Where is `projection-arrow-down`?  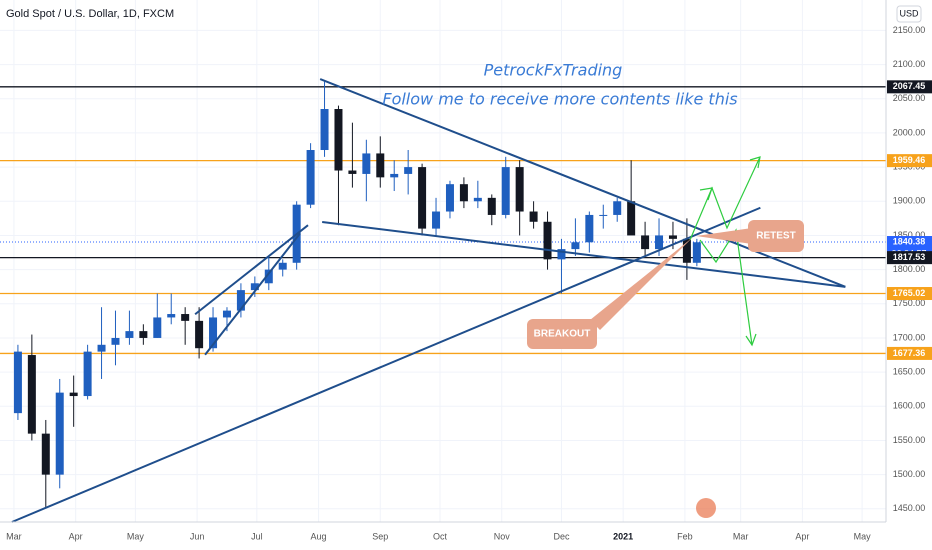 projection-arrow-down is located at coordinates (726, 287).